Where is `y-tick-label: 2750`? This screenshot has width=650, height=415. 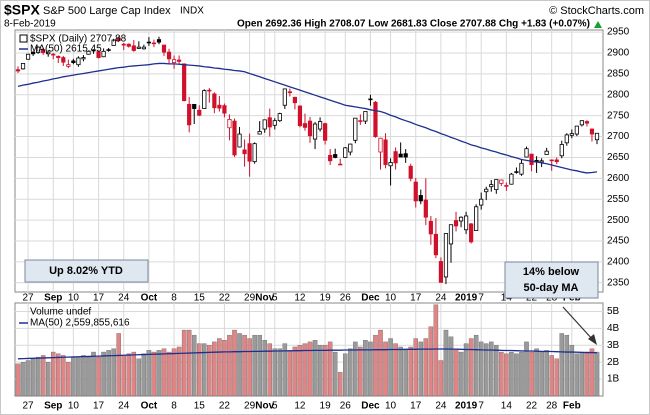
y-tick-label: 2750 is located at coordinates (618, 115).